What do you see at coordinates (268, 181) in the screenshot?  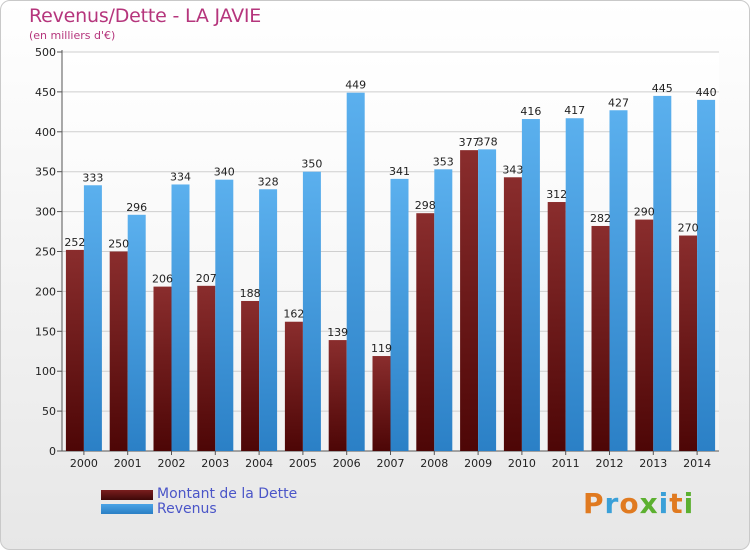 I see `value-label-revenue: 328` at bounding box center [268, 181].